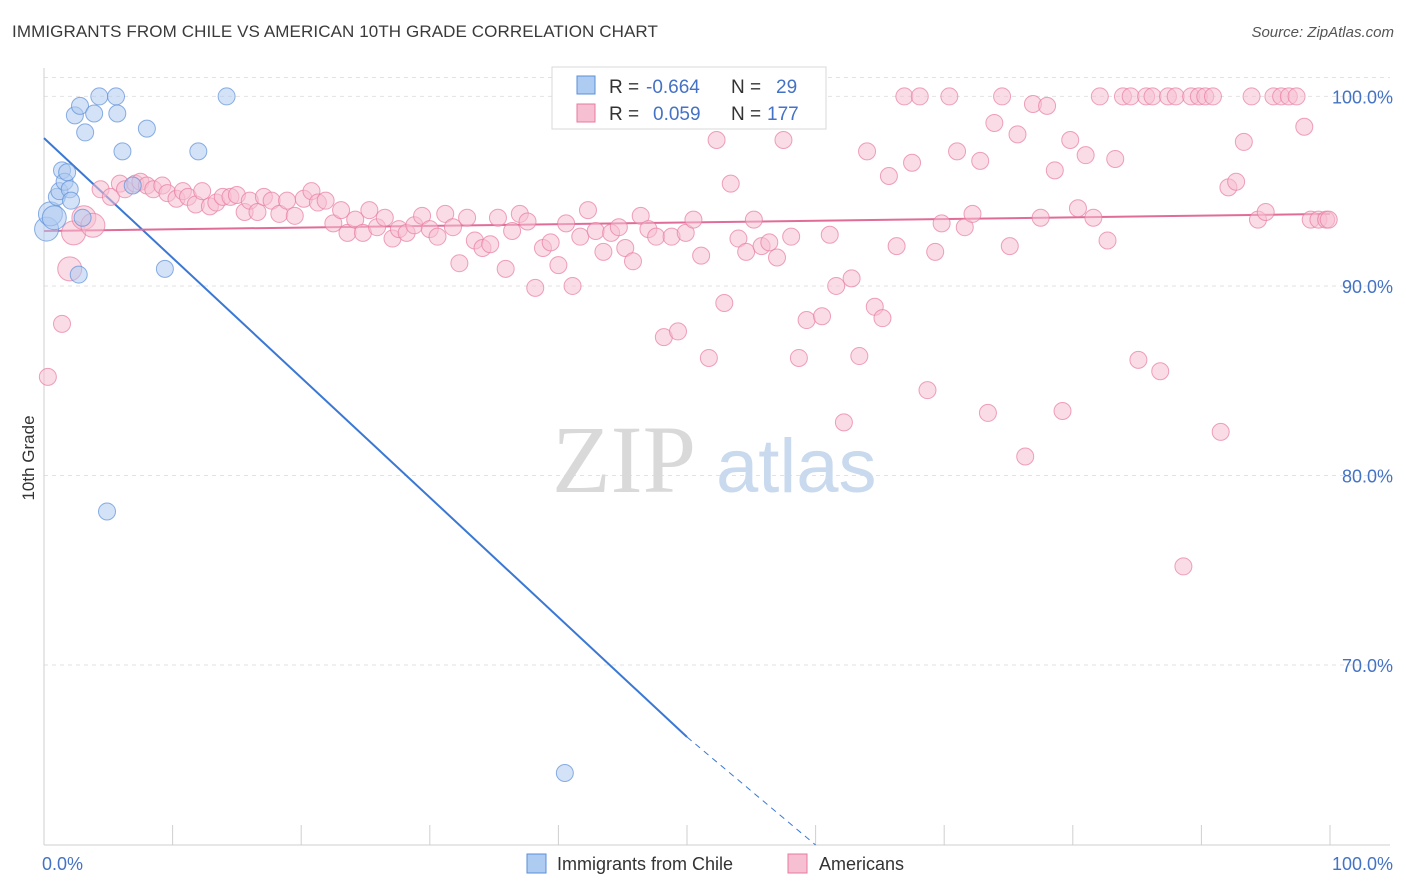 This screenshot has width=1406, height=892. What do you see at coordinates (751, 791) in the screenshot?
I see `trend-line-chile-extrapolated` at bounding box center [751, 791].